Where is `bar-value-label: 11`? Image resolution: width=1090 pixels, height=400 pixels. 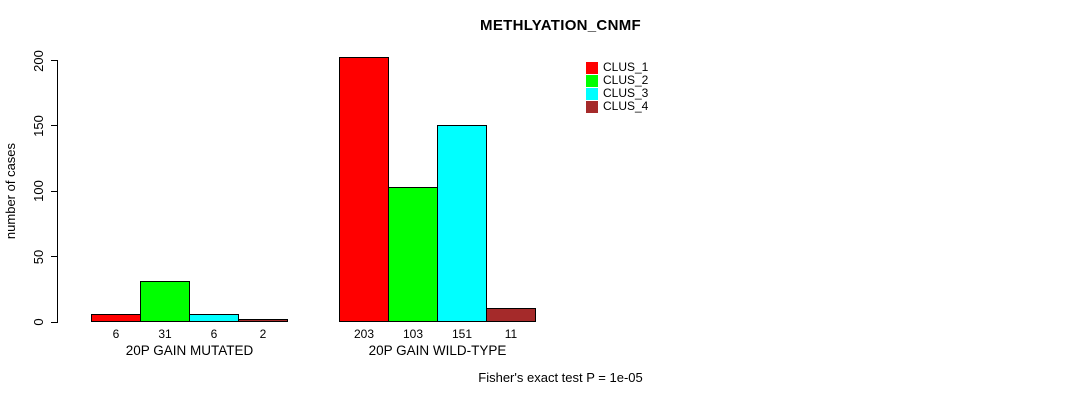
bar-value-label: 11 is located at coordinates (511, 334).